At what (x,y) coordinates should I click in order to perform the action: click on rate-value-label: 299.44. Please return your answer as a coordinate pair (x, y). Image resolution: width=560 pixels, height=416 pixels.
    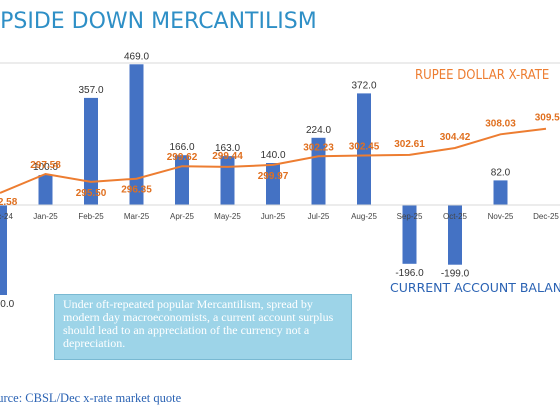
    Looking at the image, I should click on (227, 156).